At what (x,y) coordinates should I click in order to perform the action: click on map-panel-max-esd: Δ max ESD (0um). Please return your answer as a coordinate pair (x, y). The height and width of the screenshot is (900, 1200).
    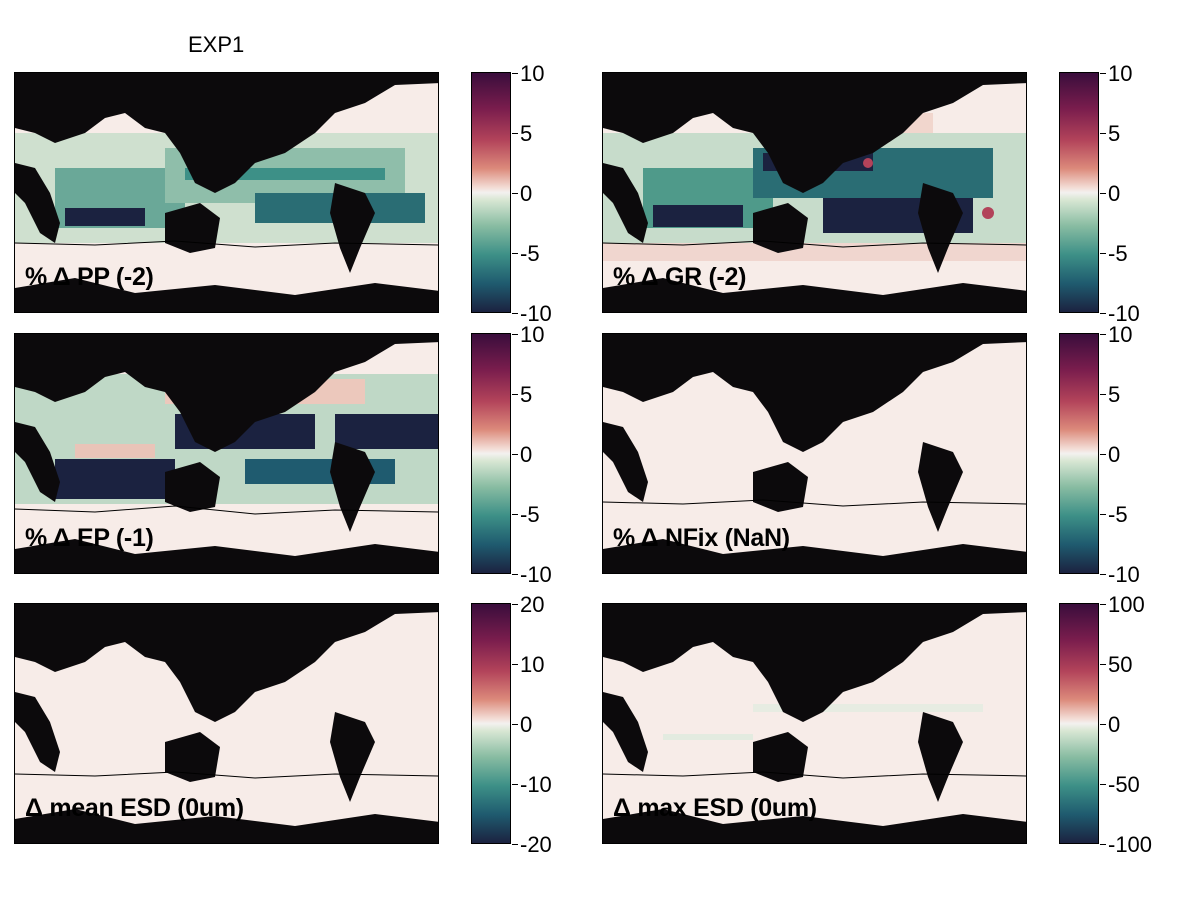
    Looking at the image, I should click on (814, 723).